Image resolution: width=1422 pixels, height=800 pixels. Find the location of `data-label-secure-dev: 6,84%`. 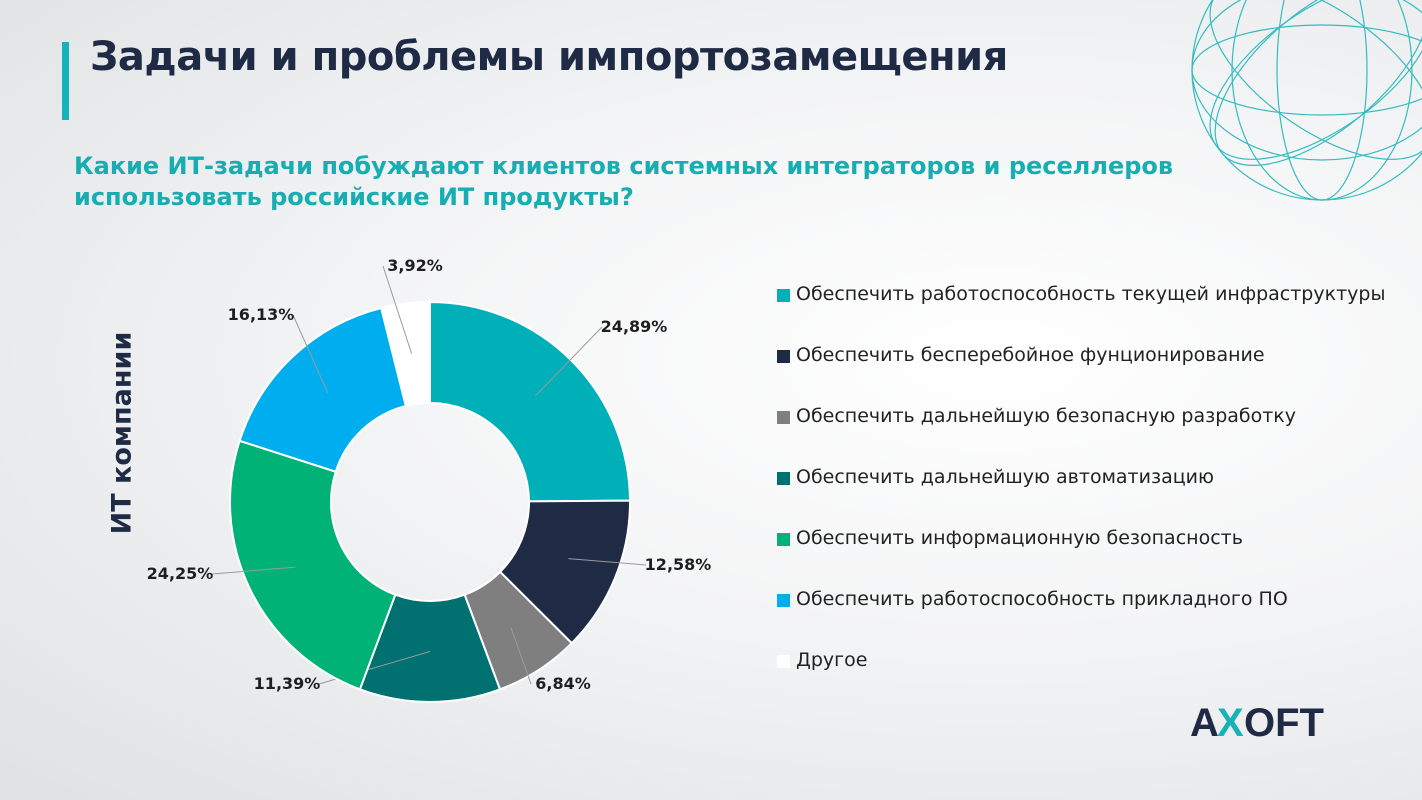

data-label-secure-dev: 6,84% is located at coordinates (563, 683).